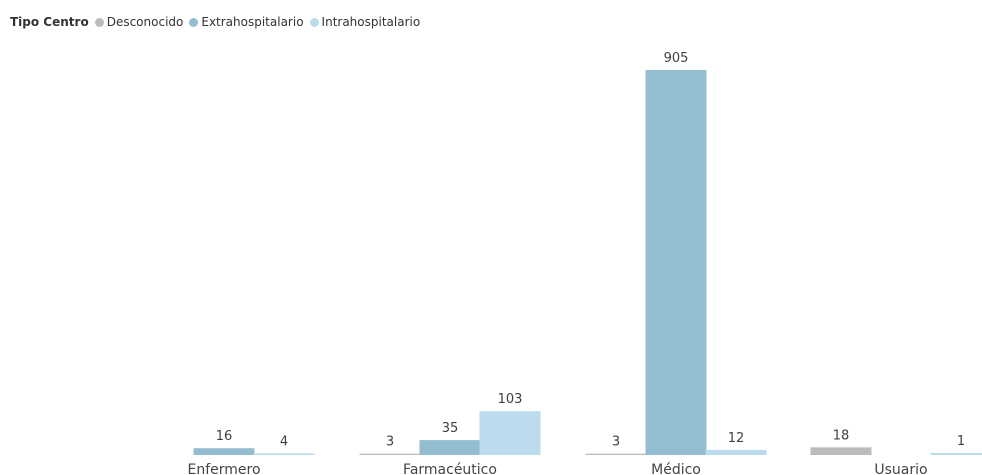 The image size is (982, 475). Describe the element at coordinates (450, 447) in the screenshot. I see `bar-farmaceutico-extrahospitalario` at that location.